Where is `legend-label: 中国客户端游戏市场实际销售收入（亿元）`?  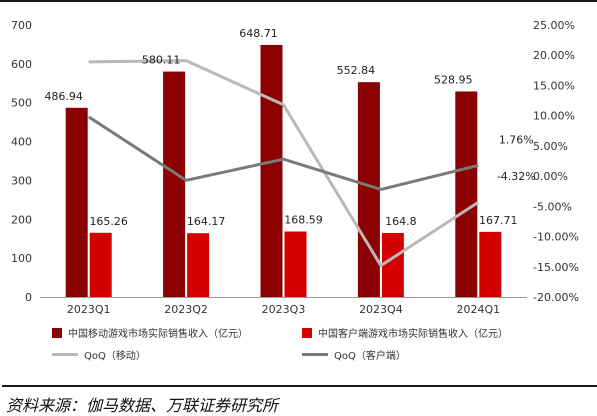 legend-label: 中国客户端游戏市场实际销售收入（亿元） is located at coordinates (413, 334).